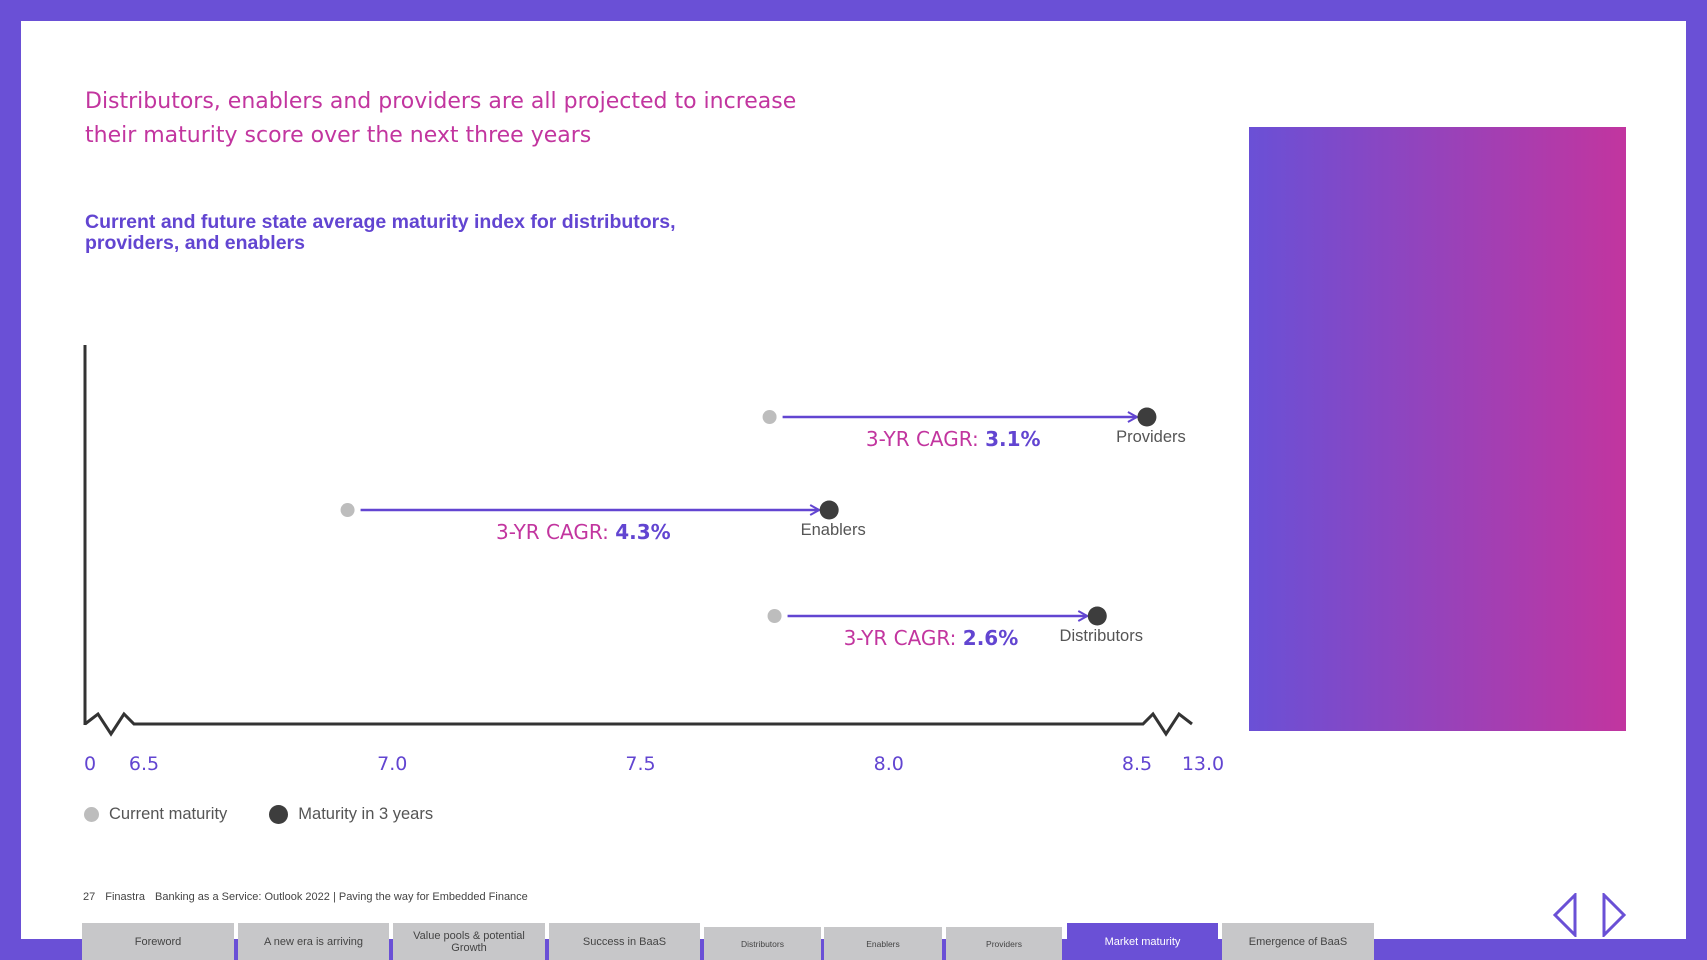  I want to click on row-distributors: Distributors 3-YR CAGR: 2.6%, so click(955, 628).